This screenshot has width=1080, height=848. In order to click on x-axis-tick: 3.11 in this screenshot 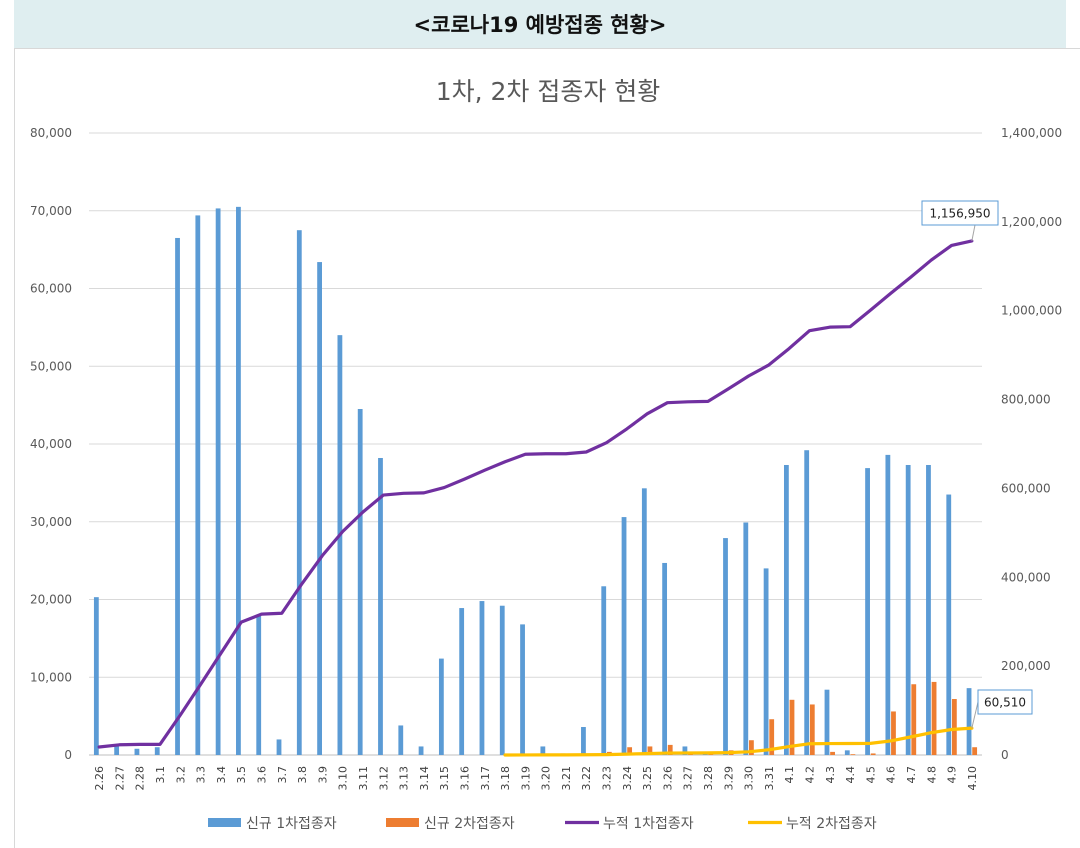, I will do `click(363, 778)`.